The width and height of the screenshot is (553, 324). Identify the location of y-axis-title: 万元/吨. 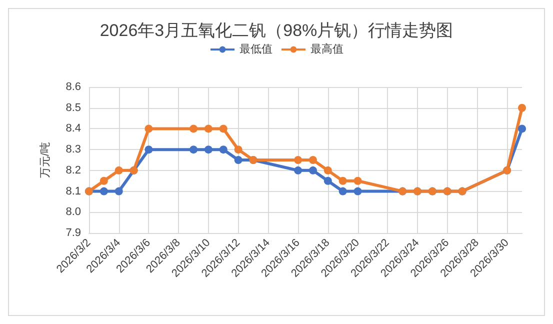
(45, 160).